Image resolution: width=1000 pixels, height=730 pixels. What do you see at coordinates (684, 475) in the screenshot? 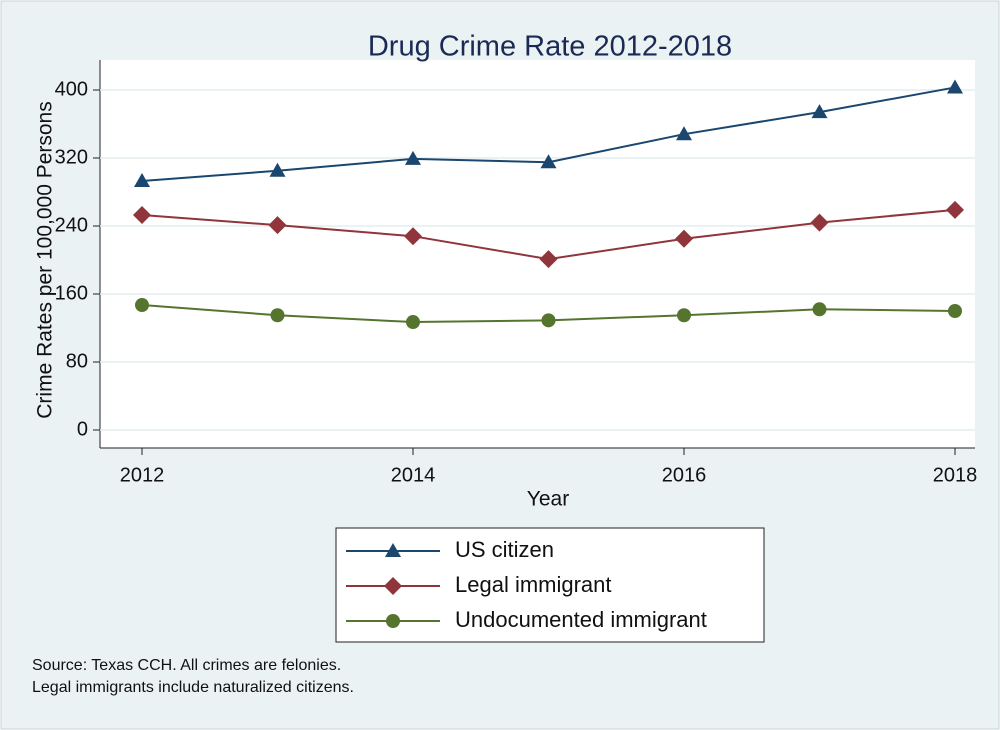
I see `x-tick-label: 2016` at bounding box center [684, 475].